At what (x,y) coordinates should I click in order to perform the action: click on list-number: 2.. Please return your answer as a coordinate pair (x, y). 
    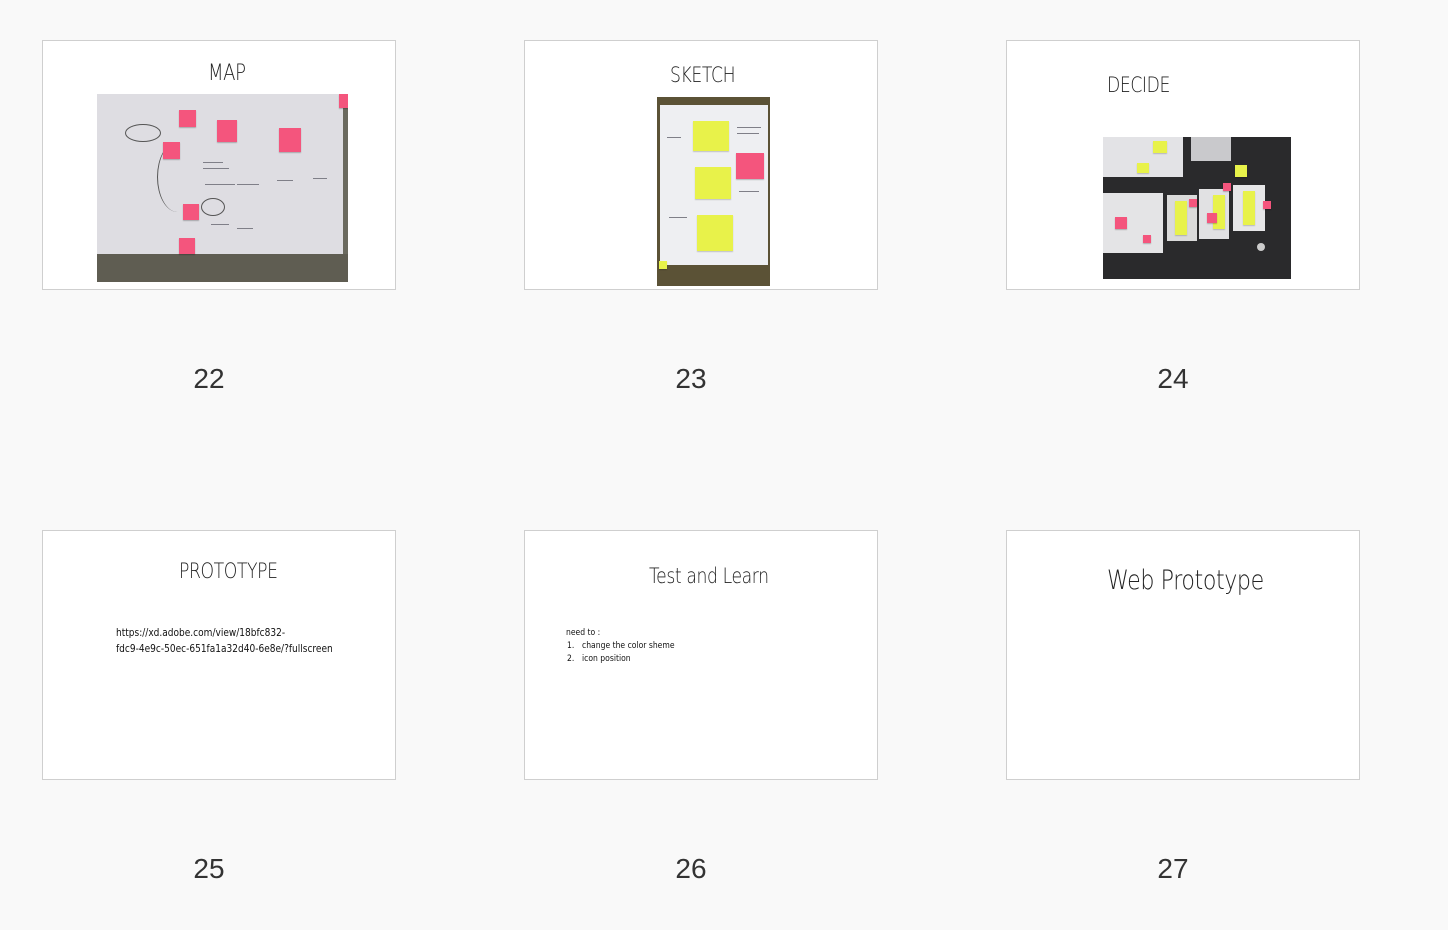
    Looking at the image, I should click on (571, 659).